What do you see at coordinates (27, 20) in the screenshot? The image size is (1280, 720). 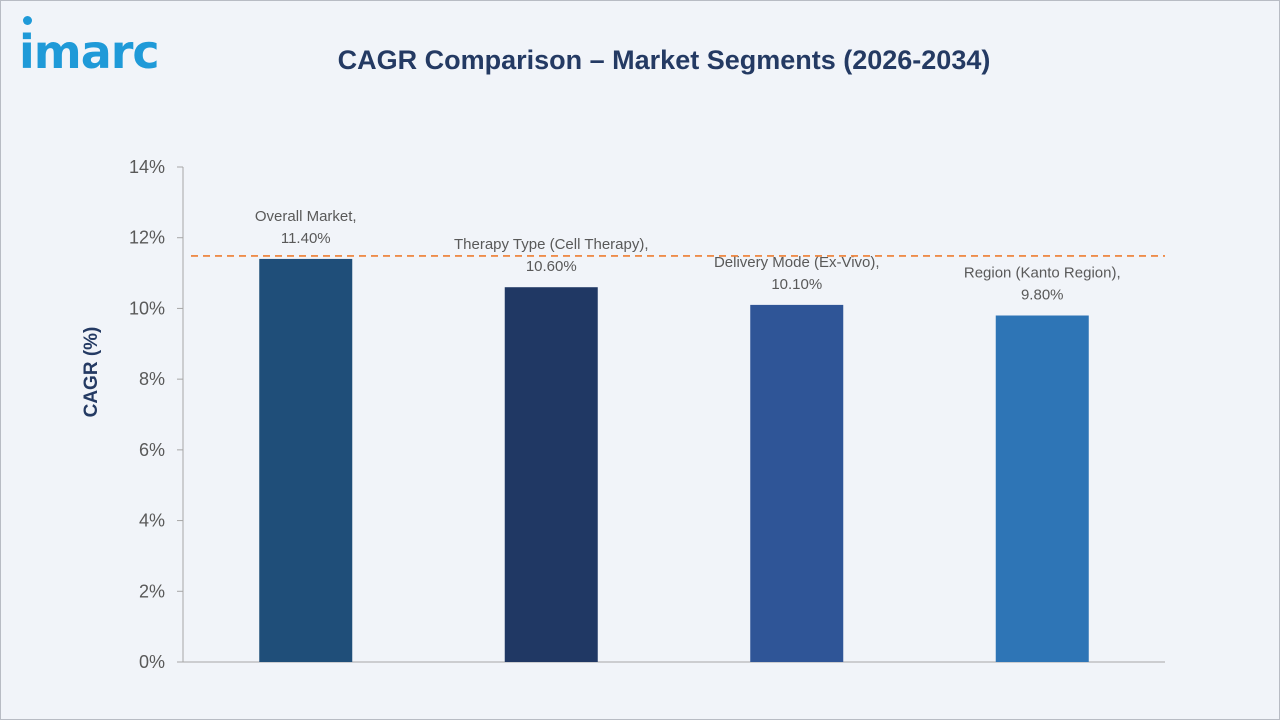 I see `logo-dot` at bounding box center [27, 20].